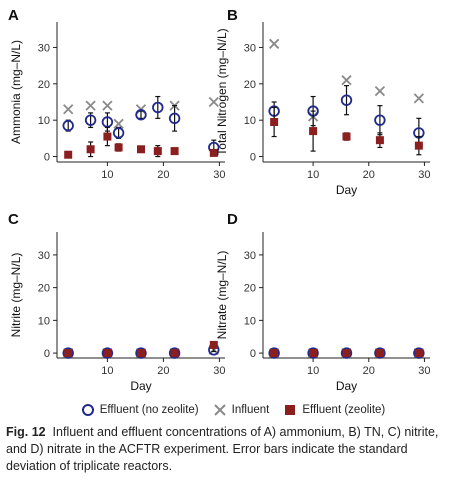 This screenshot has height=491, width=466. Describe the element at coordinates (250, 410) in the screenshot. I see `legend-label-influent: Influent` at that location.